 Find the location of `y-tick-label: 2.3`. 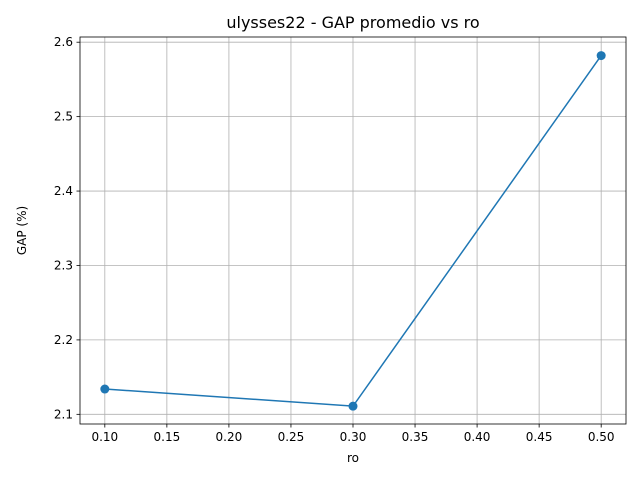

y-tick-label: 2.3 is located at coordinates (63, 265).